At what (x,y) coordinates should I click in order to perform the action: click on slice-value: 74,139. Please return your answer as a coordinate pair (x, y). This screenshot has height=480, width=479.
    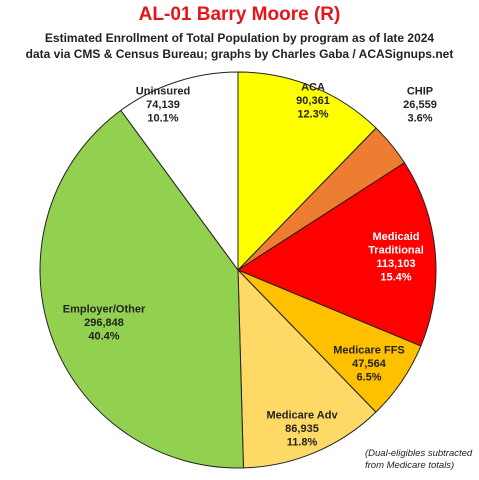
    Looking at the image, I should click on (163, 105).